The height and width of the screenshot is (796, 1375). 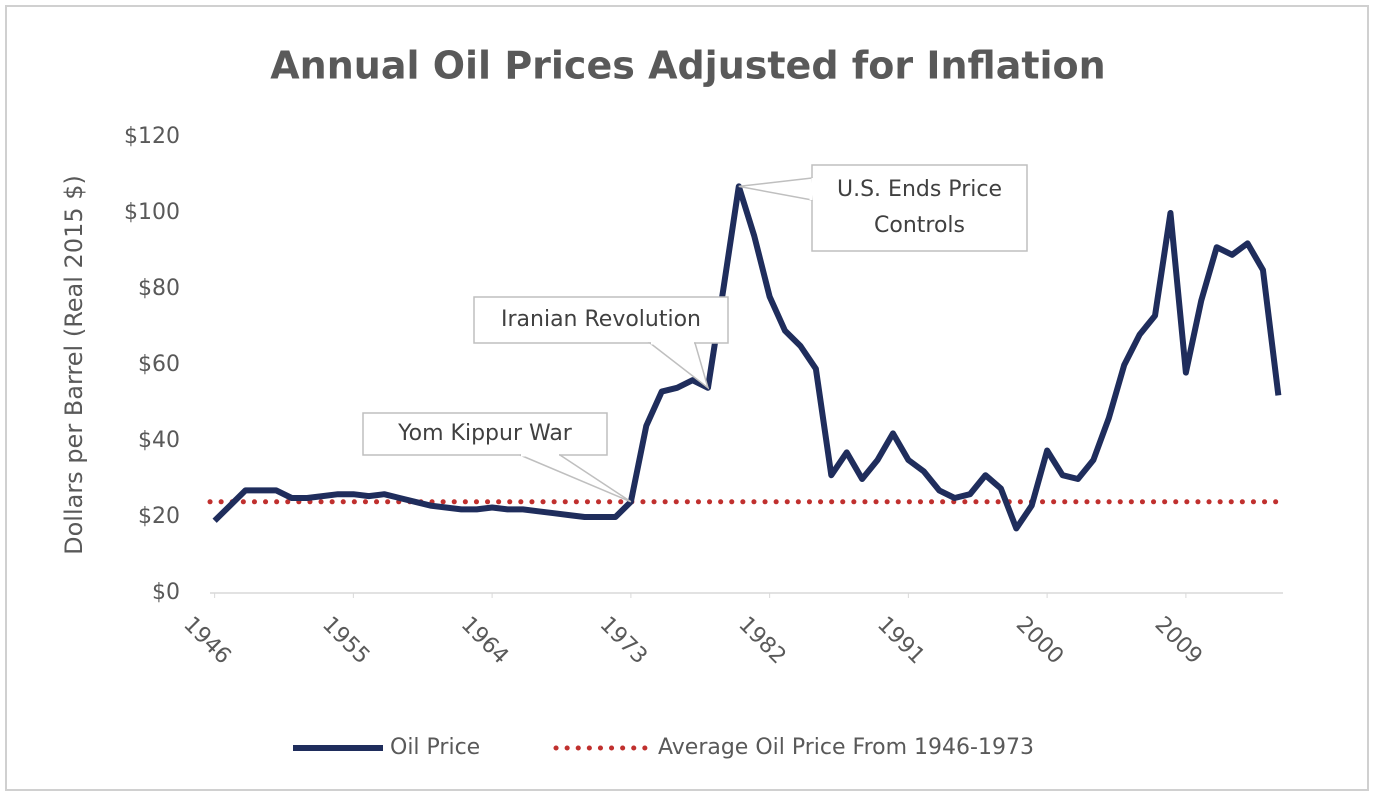 I want to click on annotation-text: Iranian Revolution, so click(x=601, y=319).